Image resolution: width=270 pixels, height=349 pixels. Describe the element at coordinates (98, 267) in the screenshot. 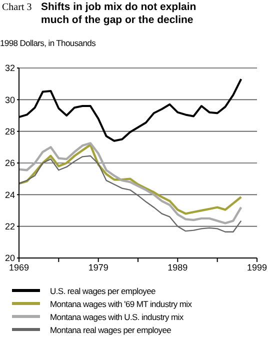

I see `x-tick-label: 1979` at that location.